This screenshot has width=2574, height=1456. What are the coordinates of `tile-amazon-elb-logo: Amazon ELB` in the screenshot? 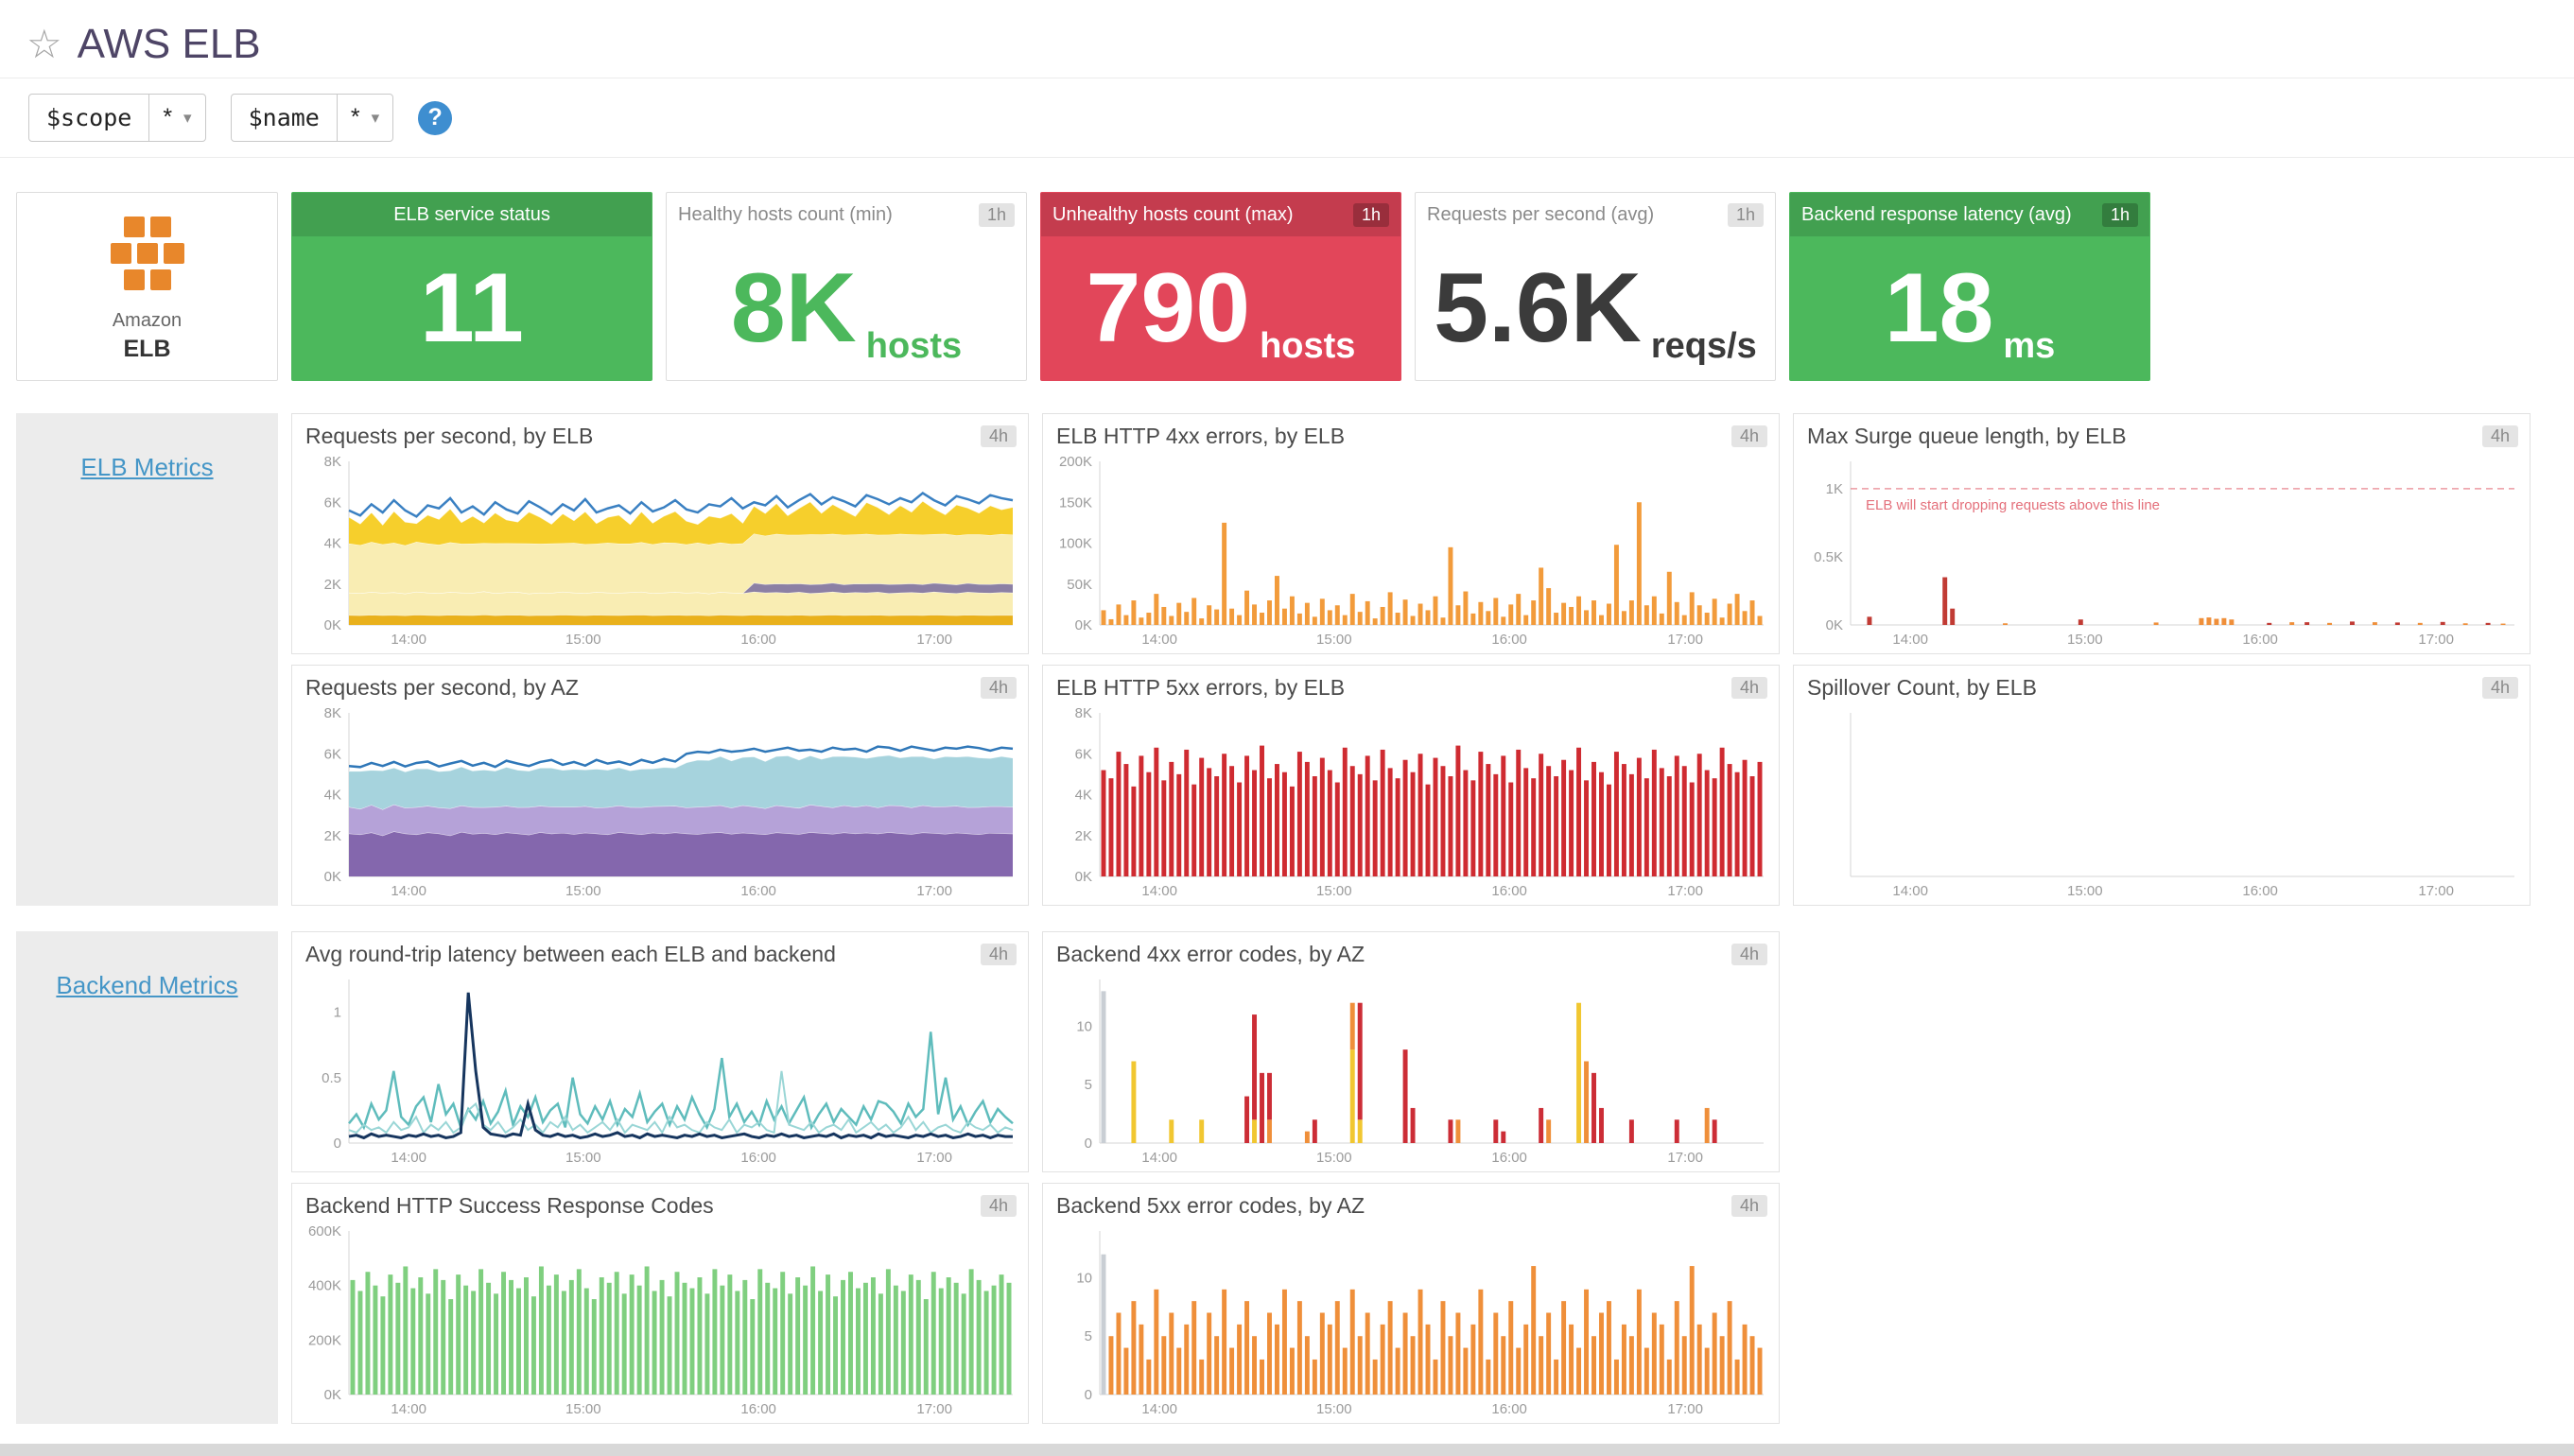 It's located at (147, 286).